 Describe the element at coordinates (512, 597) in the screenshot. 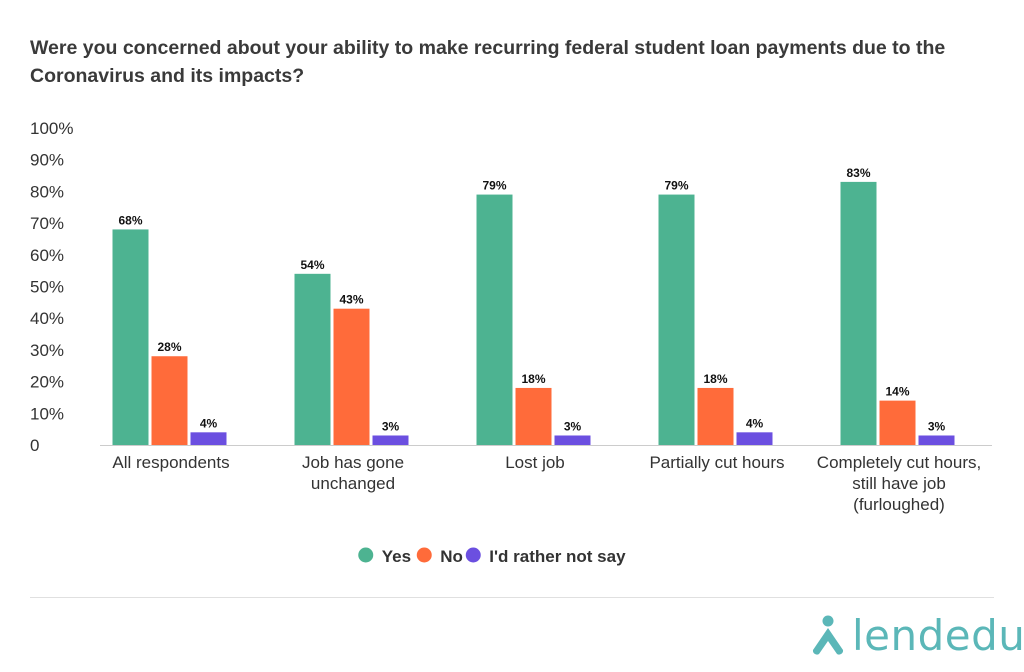

I see `footer-divider` at that location.